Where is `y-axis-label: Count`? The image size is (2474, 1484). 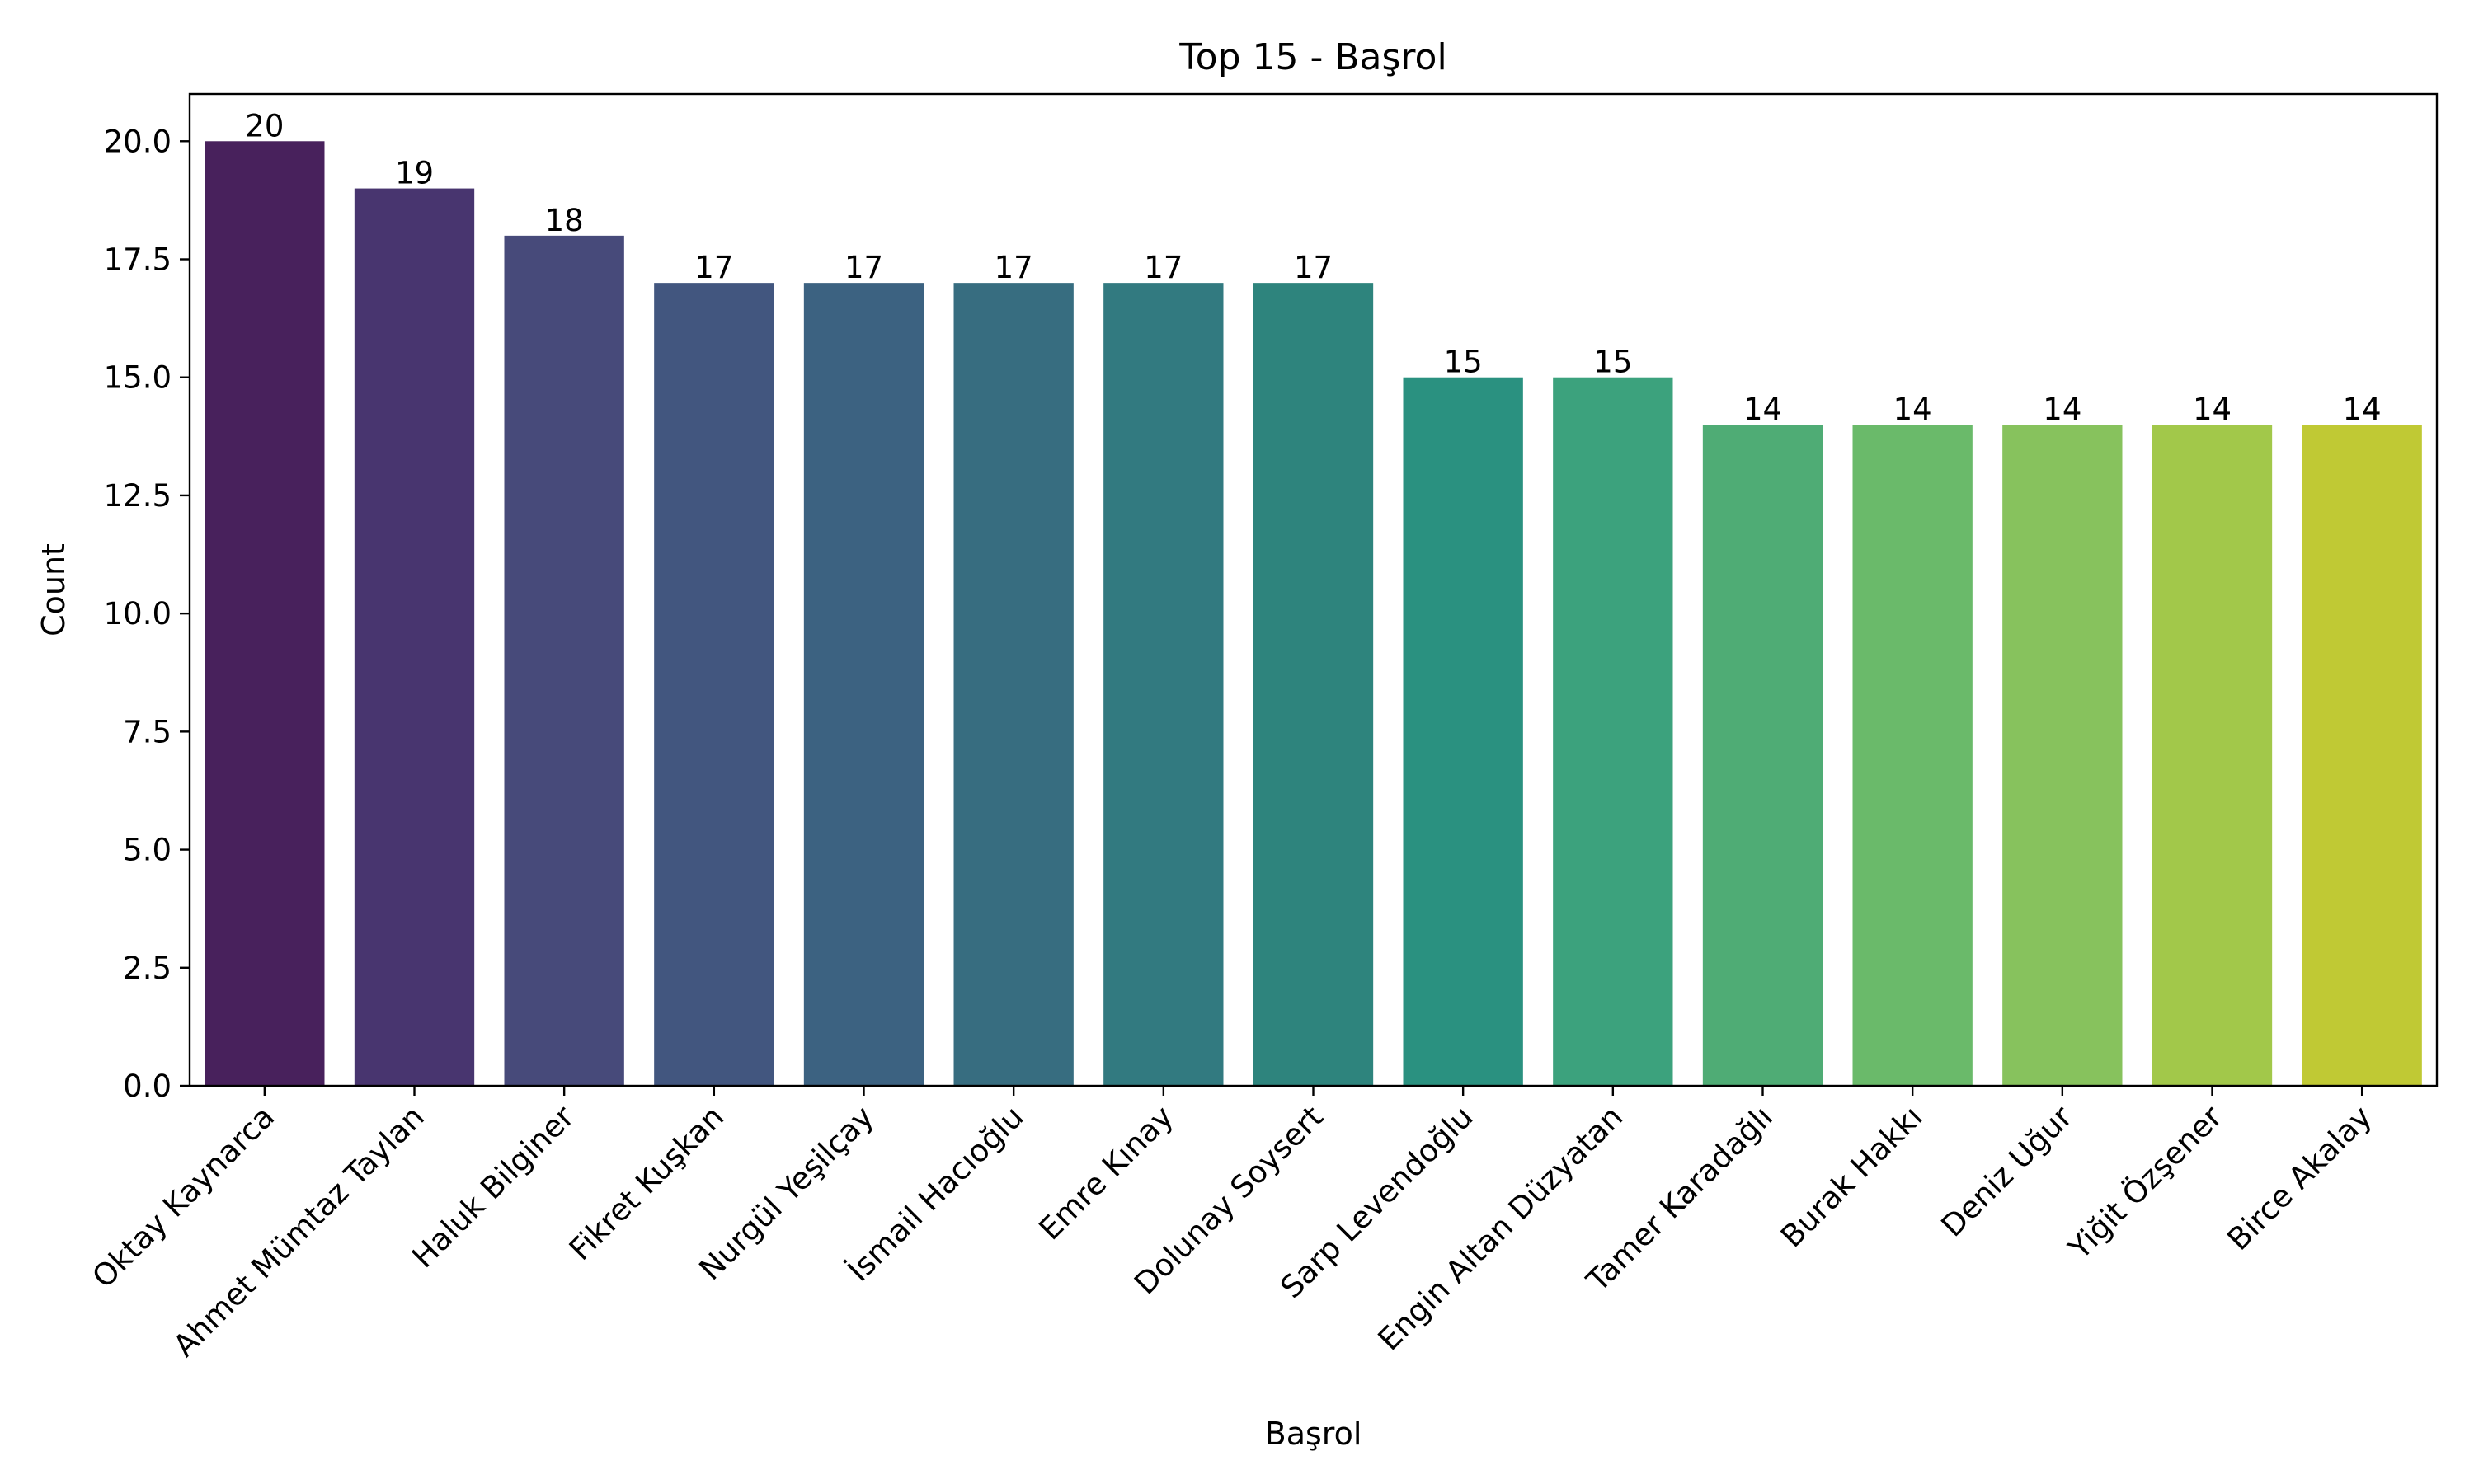
y-axis-label: Count is located at coordinates (53, 589).